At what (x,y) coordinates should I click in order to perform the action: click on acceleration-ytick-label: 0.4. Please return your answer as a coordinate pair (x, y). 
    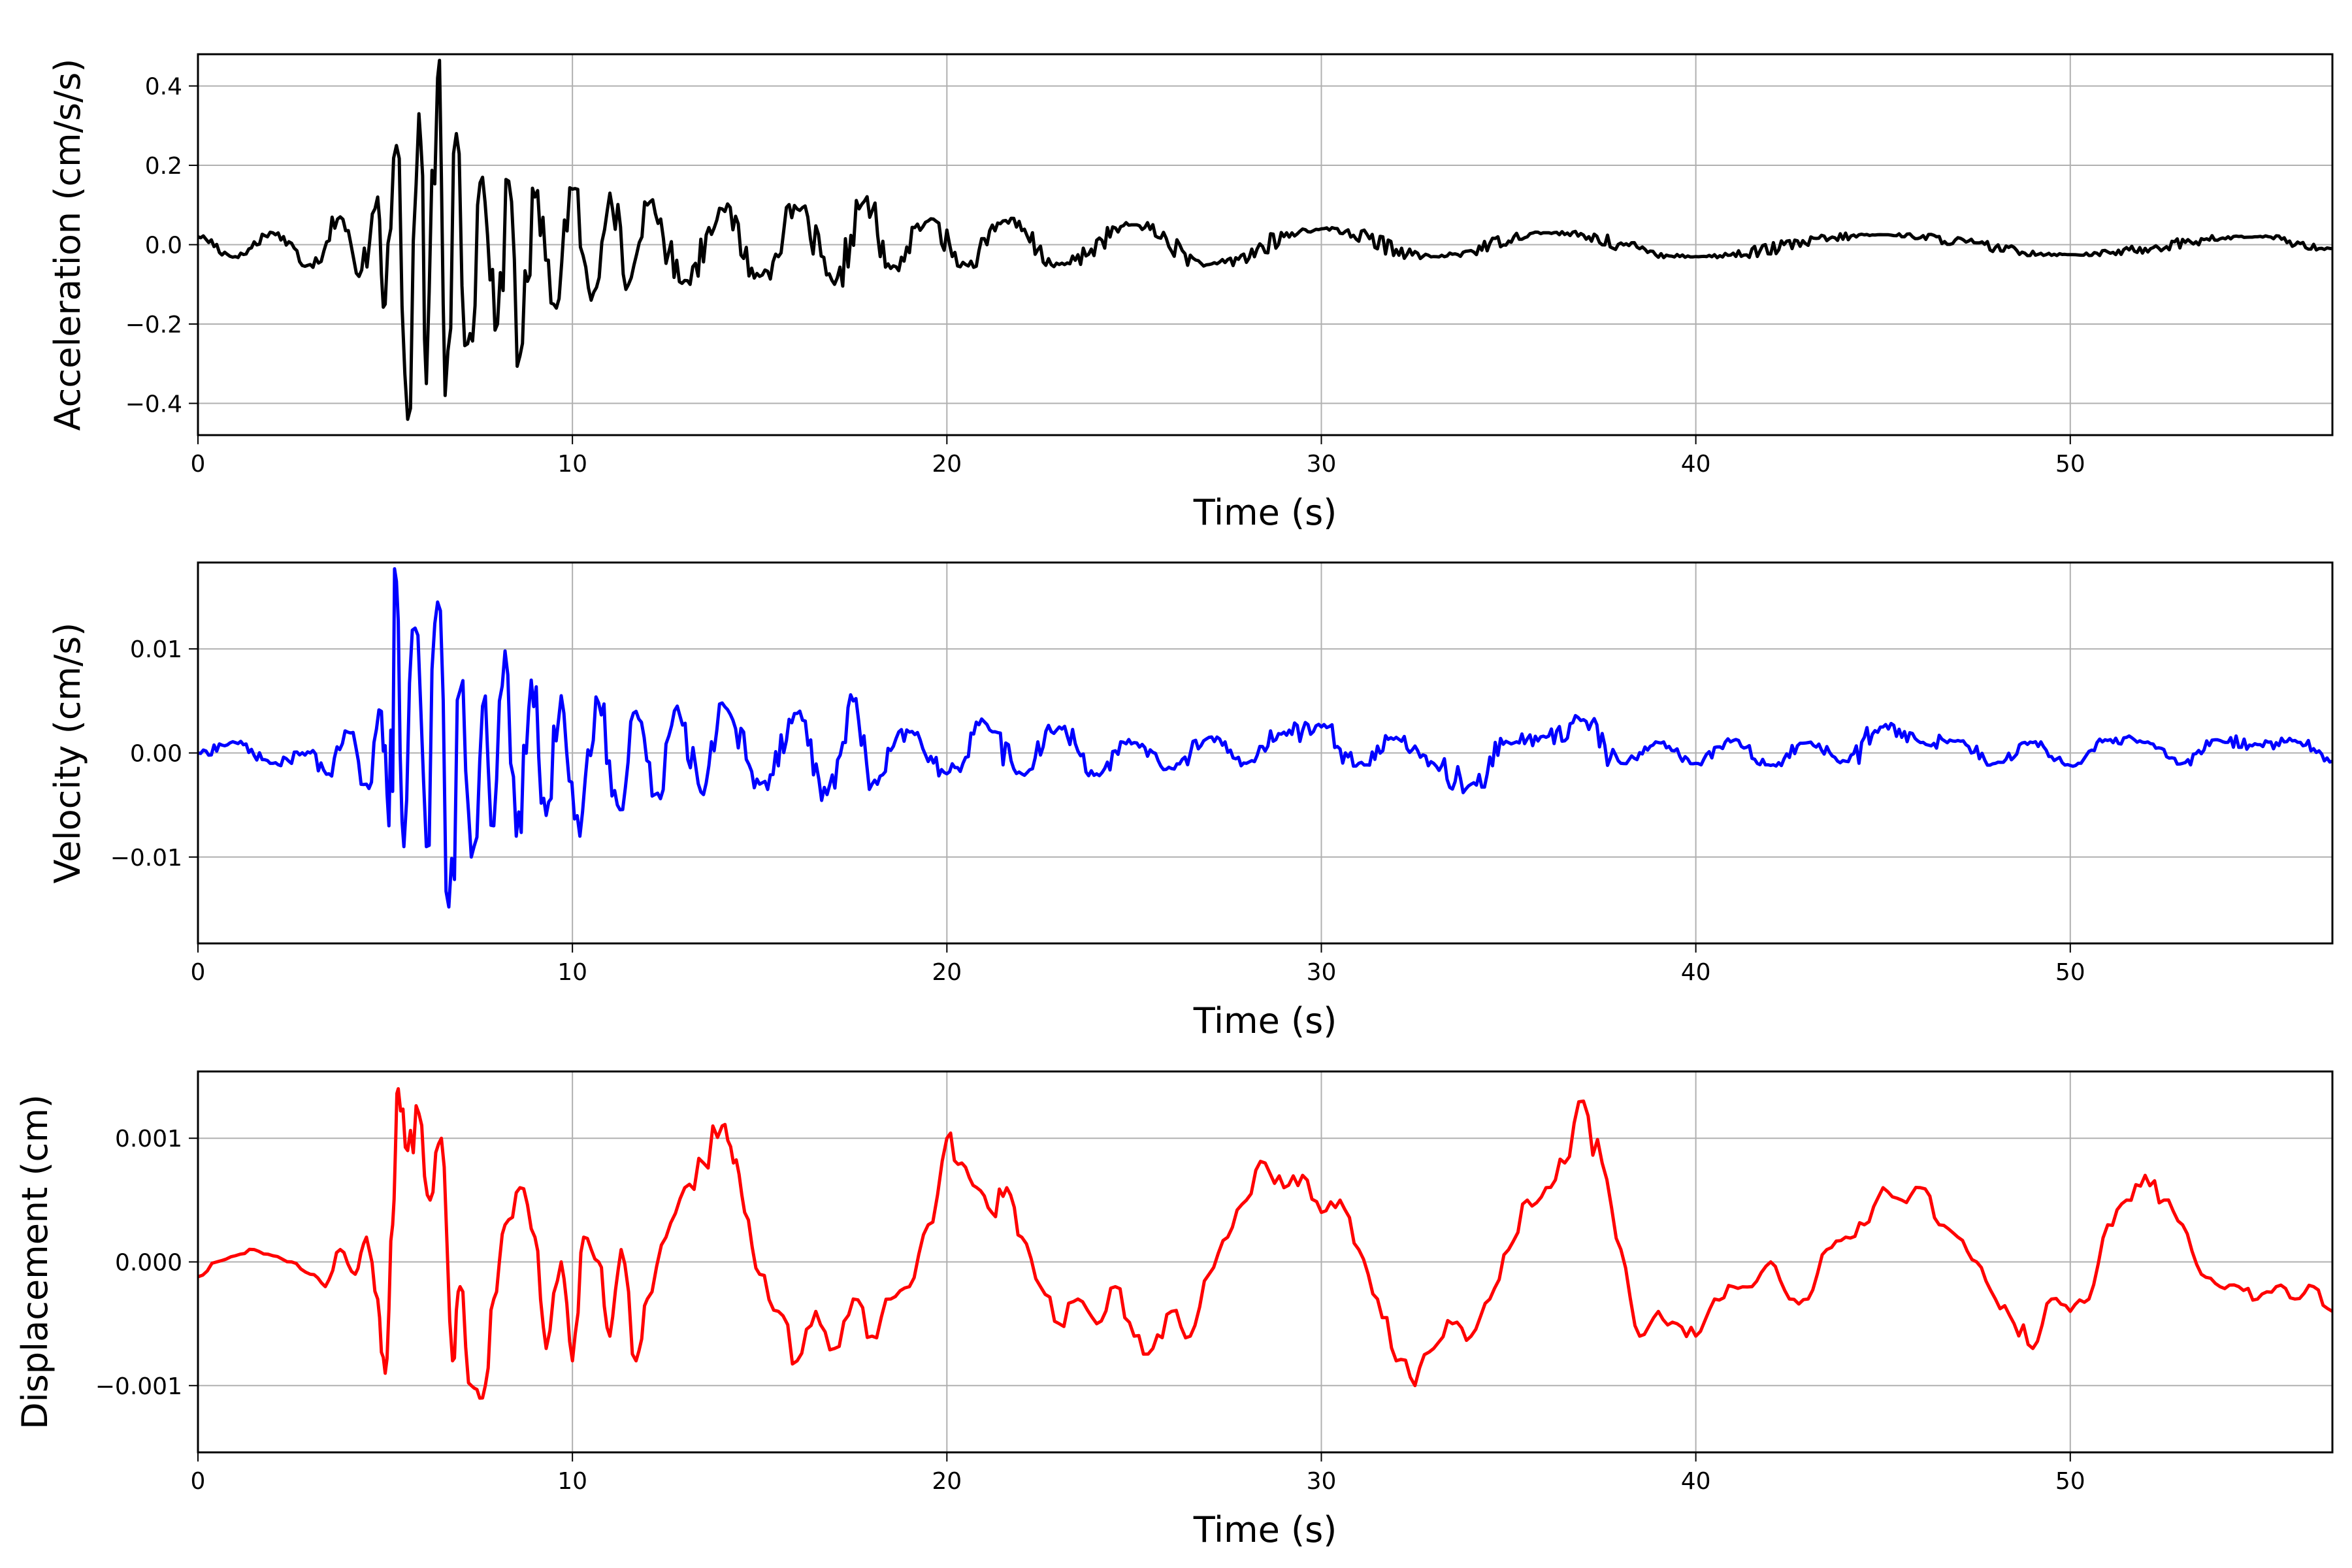
    Looking at the image, I should click on (163, 87).